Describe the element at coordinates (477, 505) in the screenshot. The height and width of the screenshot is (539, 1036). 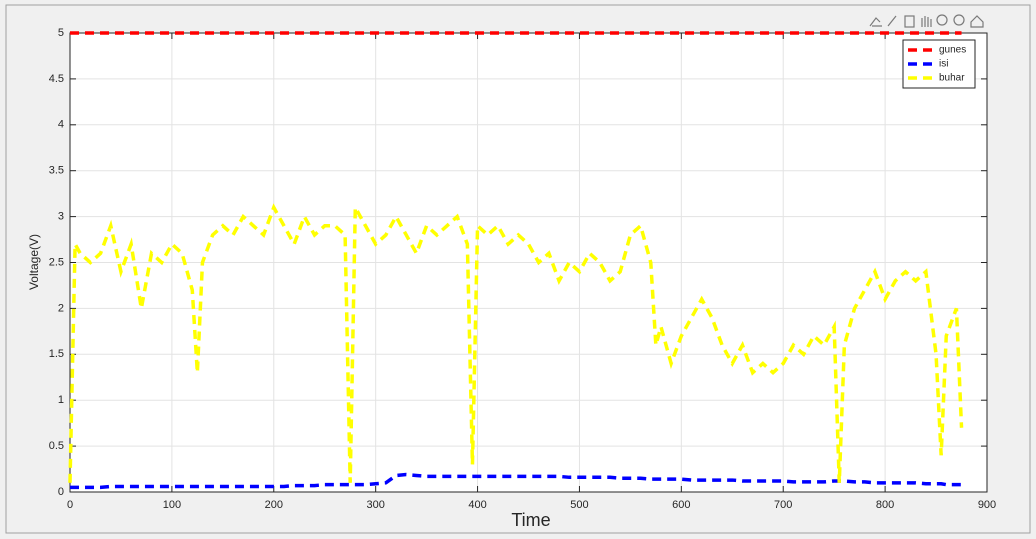
I see `x-tick-label: 400` at that location.